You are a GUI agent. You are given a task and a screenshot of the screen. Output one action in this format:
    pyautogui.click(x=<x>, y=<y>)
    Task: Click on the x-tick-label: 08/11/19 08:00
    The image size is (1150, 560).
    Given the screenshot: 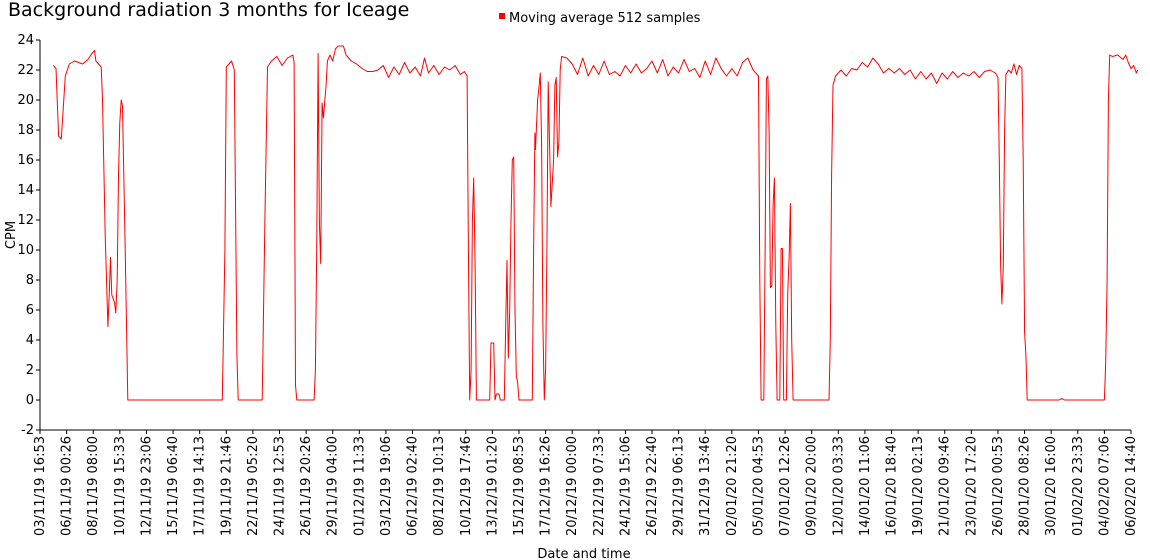 What is the action you would take?
    pyautogui.click(x=93, y=486)
    